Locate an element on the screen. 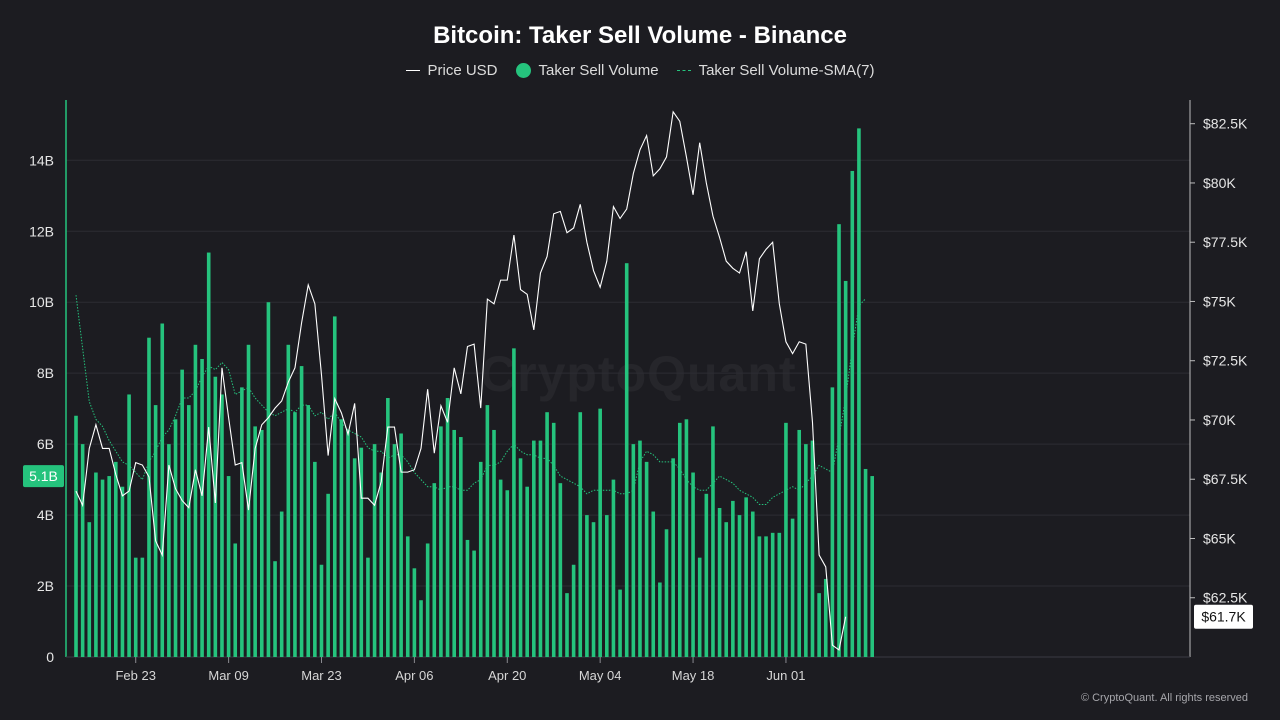 The height and width of the screenshot is (720, 1280). y-left-tick-label: 4B is located at coordinates (45, 515).